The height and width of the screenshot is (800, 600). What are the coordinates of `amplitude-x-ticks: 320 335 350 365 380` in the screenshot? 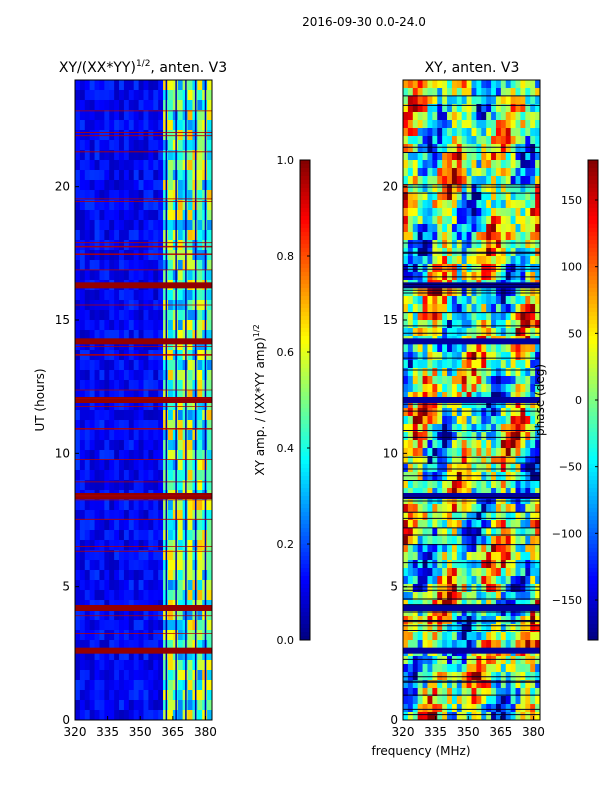 It's located at (140, 727).